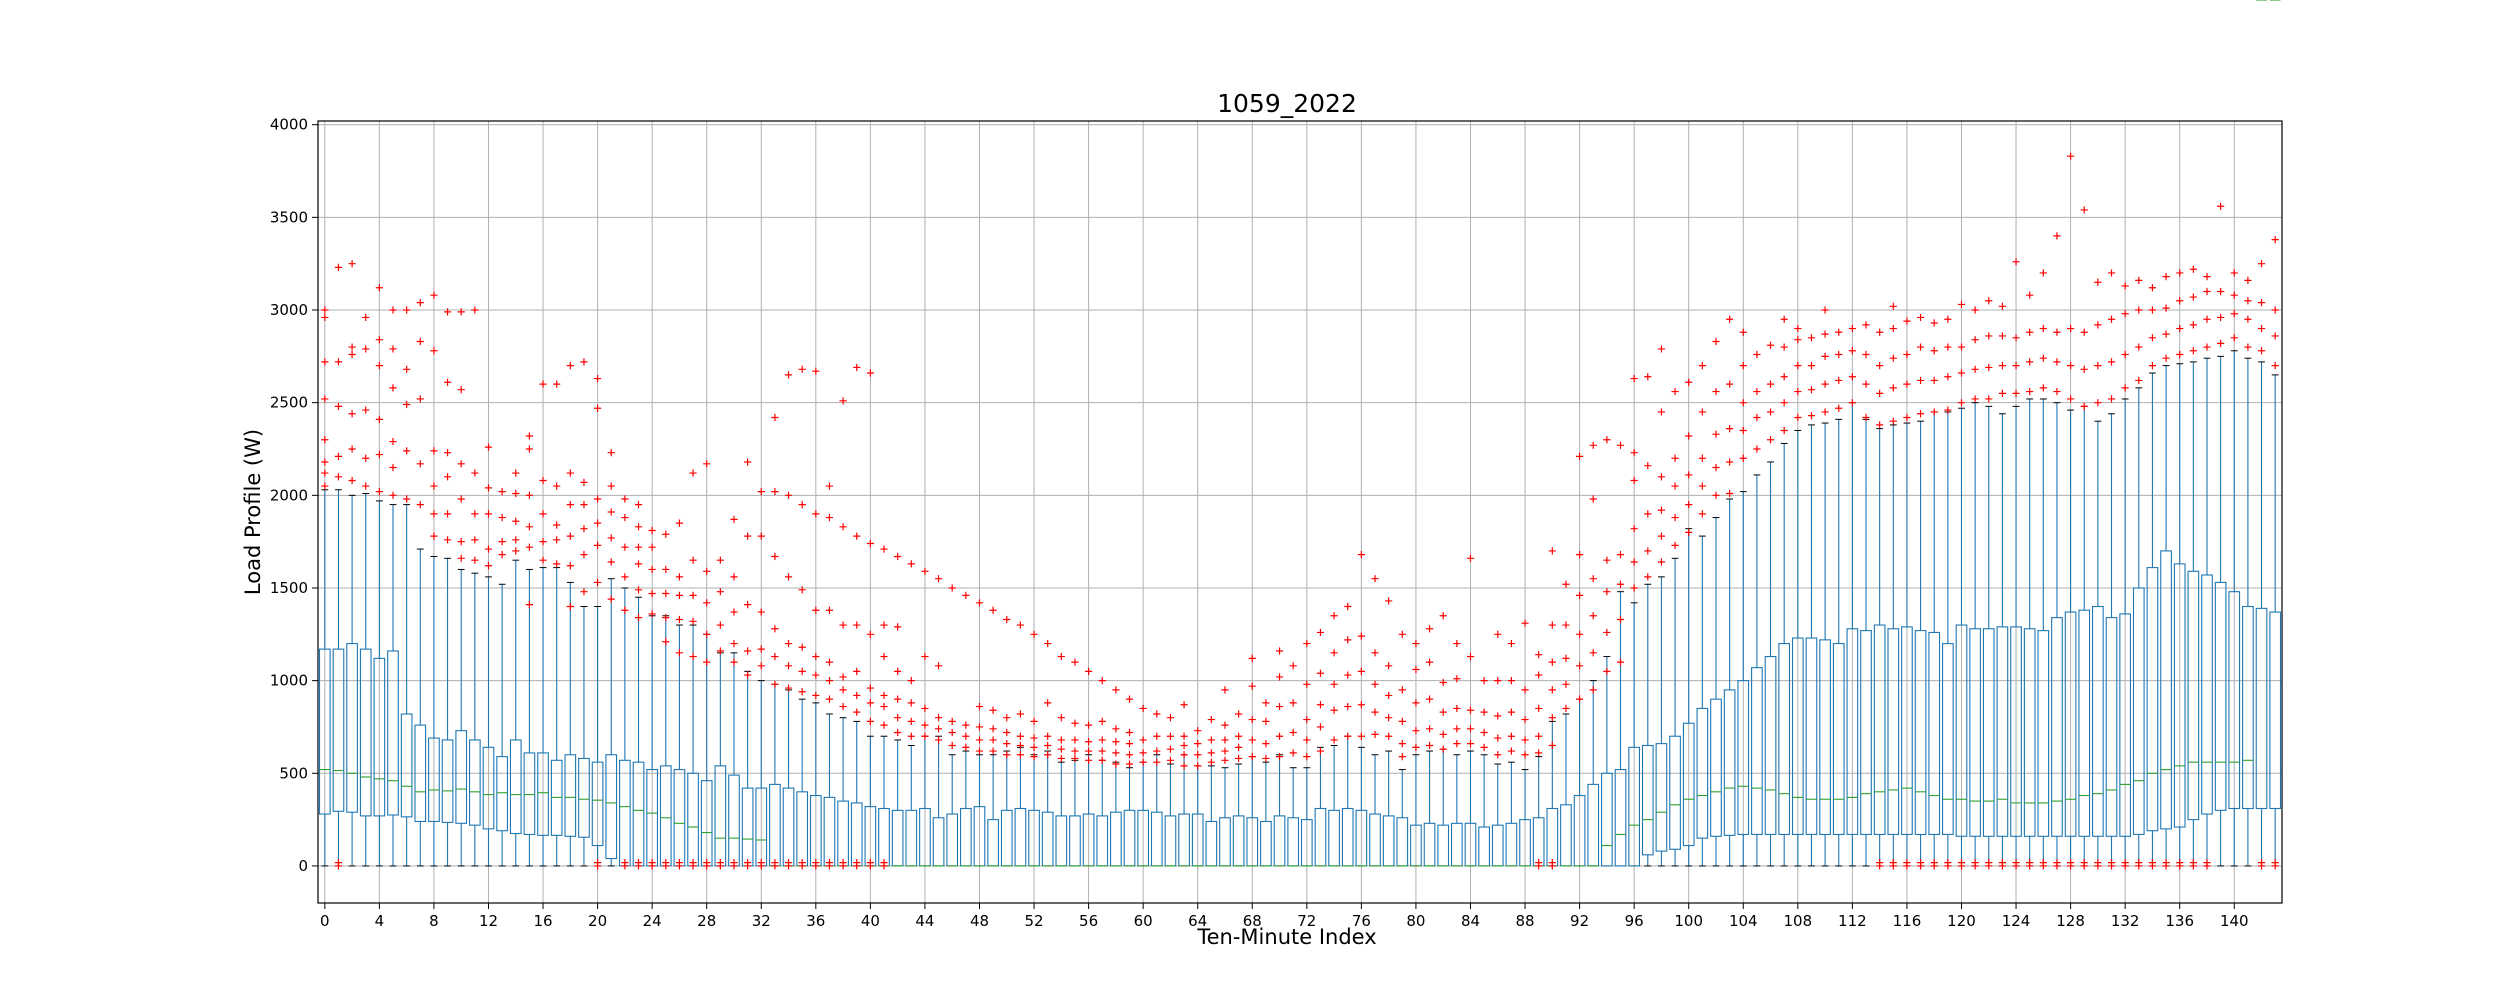 The height and width of the screenshot is (1005, 2500). What do you see at coordinates (652, 921) in the screenshot?
I see `x-tick-label: 24` at bounding box center [652, 921].